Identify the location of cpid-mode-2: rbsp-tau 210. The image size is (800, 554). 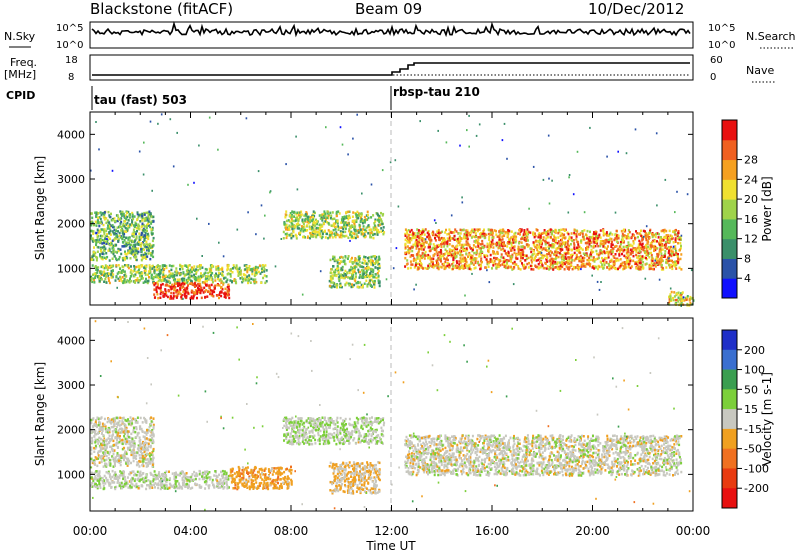
(436, 92).